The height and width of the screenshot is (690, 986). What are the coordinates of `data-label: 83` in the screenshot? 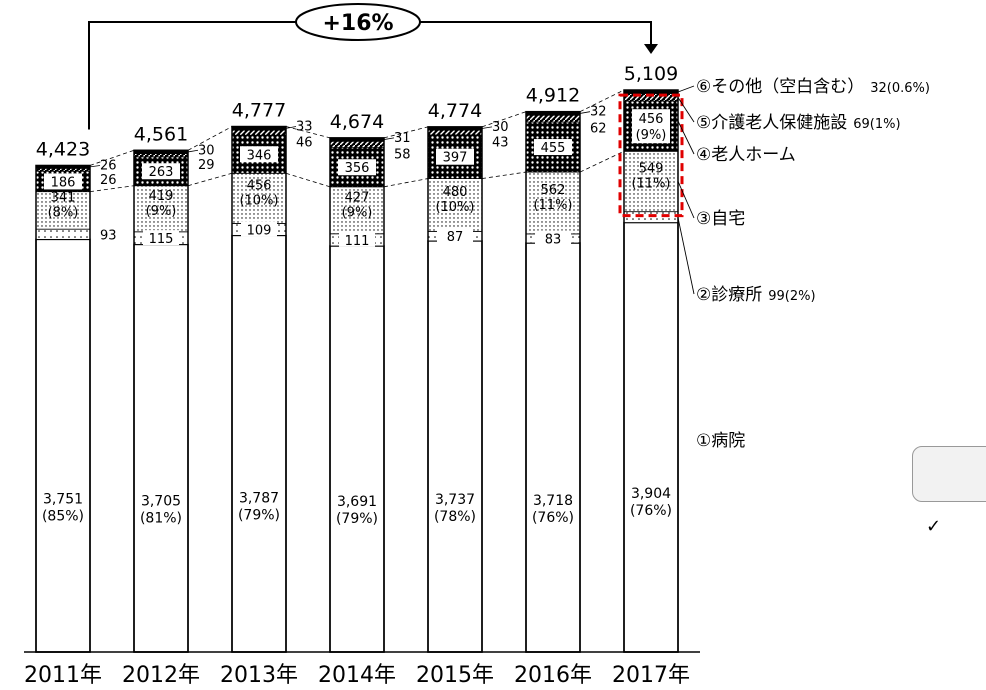 It's located at (553, 239).